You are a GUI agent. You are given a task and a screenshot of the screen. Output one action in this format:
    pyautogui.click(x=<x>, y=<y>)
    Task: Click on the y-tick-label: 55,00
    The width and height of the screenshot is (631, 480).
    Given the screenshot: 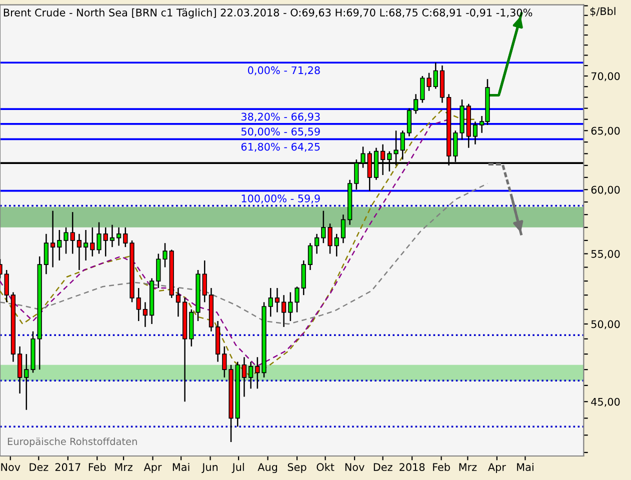 What is the action you would take?
    pyautogui.click(x=605, y=254)
    